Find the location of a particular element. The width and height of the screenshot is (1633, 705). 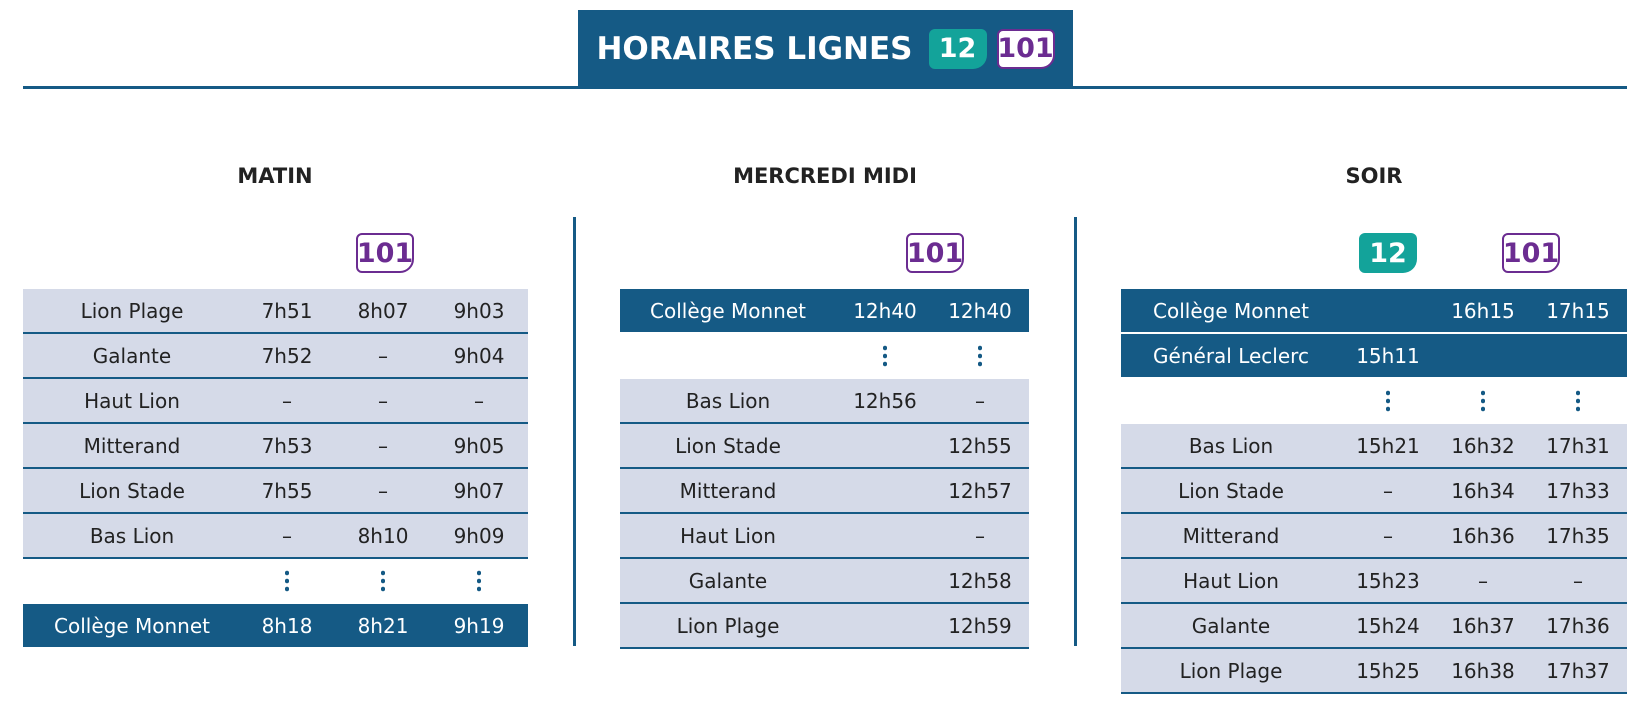

time: 16h38 is located at coordinates (1483, 671).